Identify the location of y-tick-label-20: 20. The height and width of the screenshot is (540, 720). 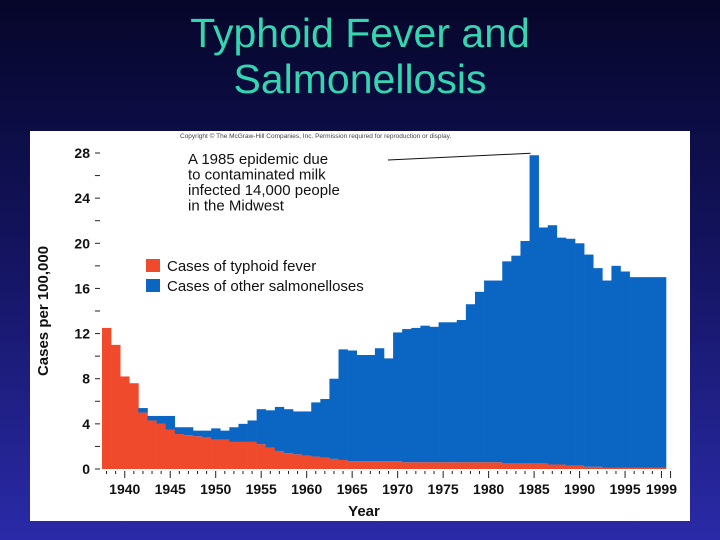
(82, 243).